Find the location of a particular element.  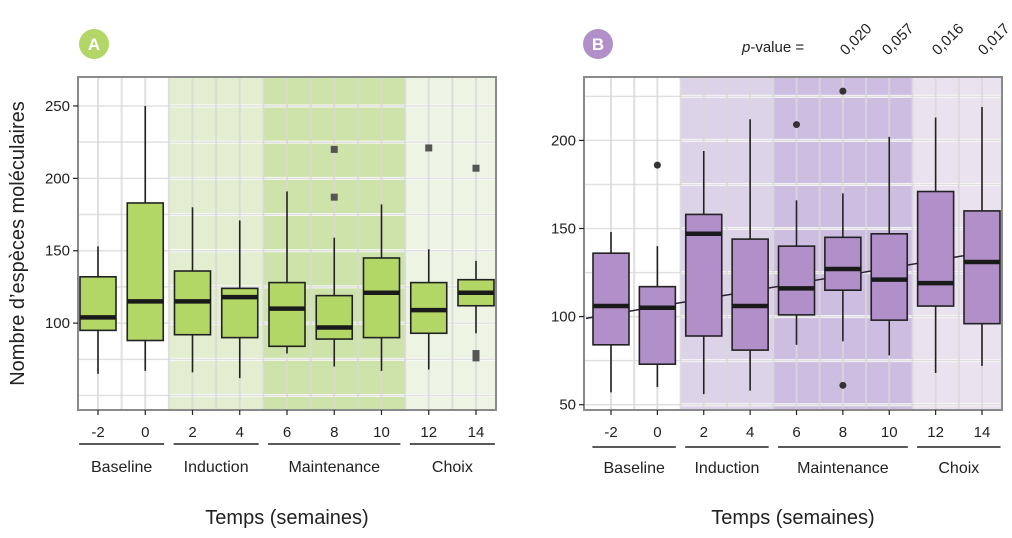

pvalue-maintenance: 0,016 is located at coordinates (948, 39).